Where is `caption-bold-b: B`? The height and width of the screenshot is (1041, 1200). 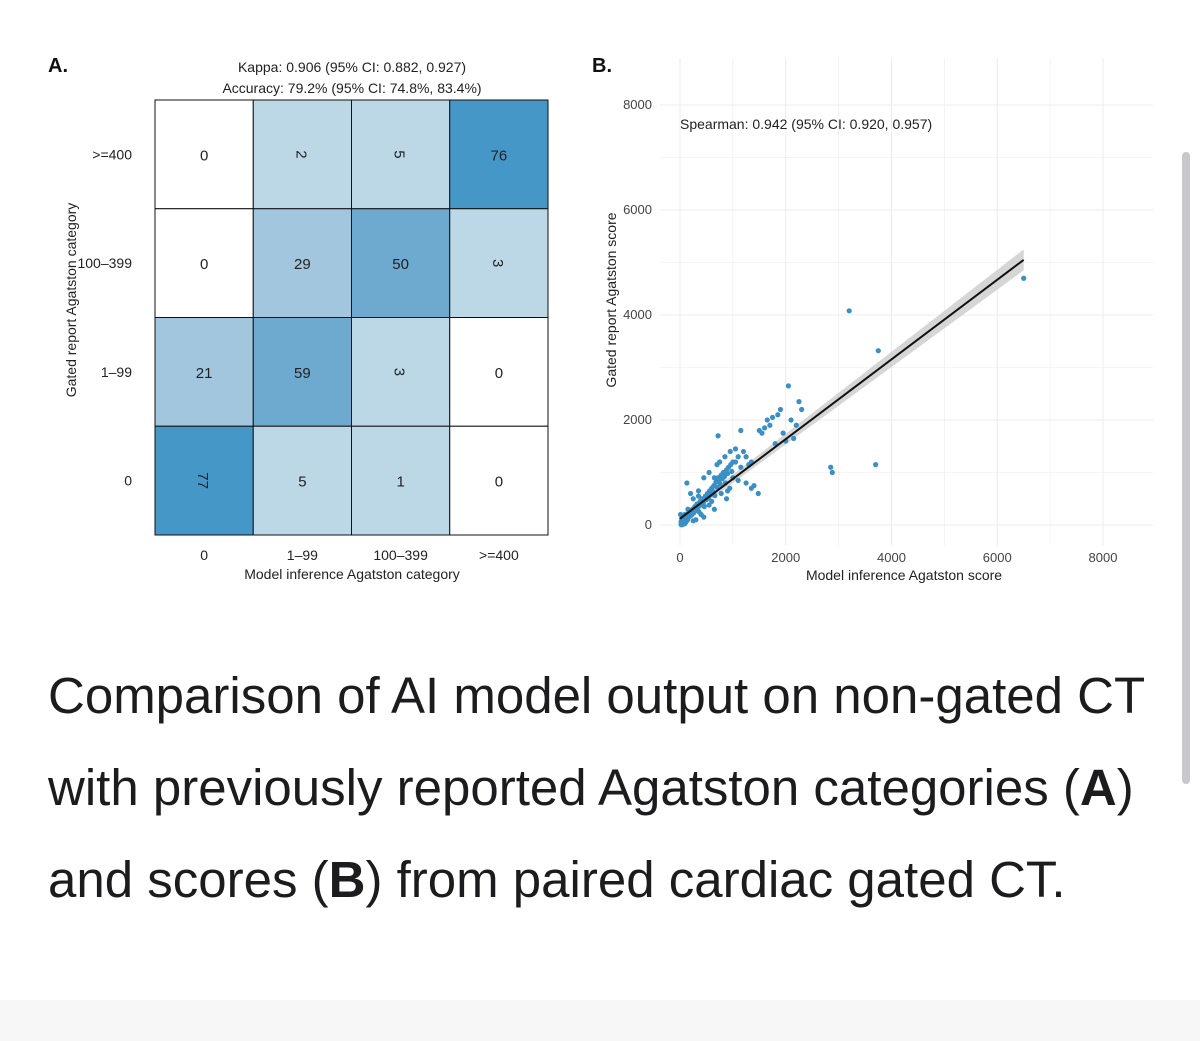
caption-bold-b: B is located at coordinates (347, 879).